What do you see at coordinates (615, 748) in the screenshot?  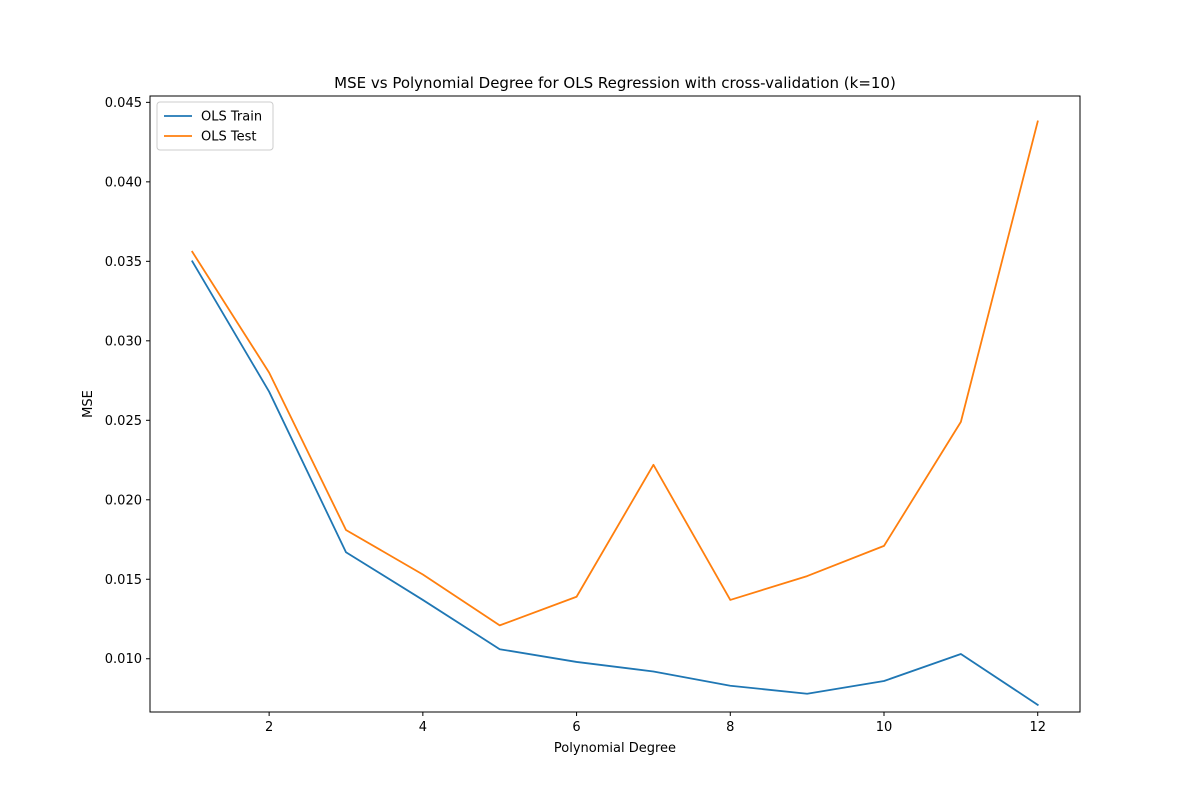 I see `x-axis-label: Polynomial Degree` at bounding box center [615, 748].